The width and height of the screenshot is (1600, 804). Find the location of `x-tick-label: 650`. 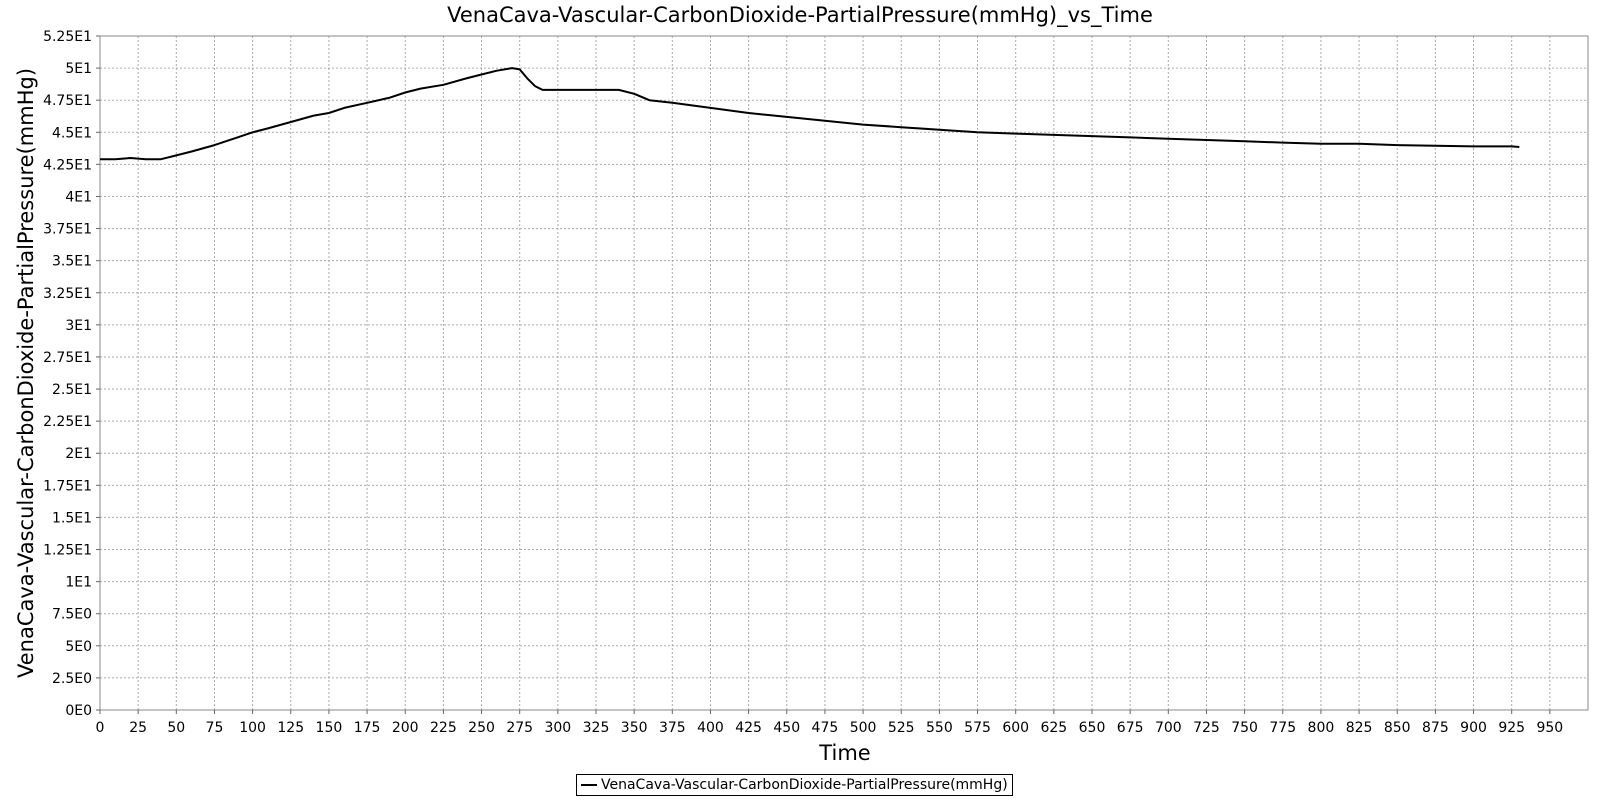

x-tick-label: 650 is located at coordinates (1092, 728).